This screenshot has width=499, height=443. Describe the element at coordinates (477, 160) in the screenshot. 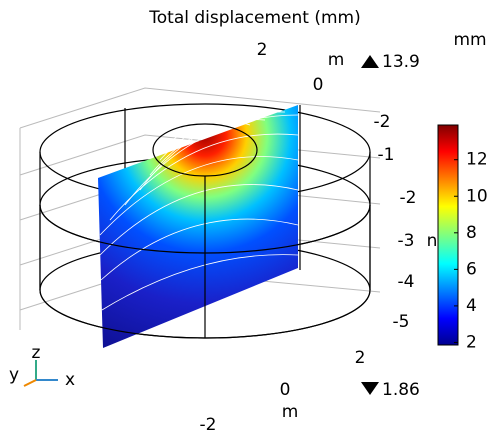

I see `colorbar-tick-label: 12` at that location.